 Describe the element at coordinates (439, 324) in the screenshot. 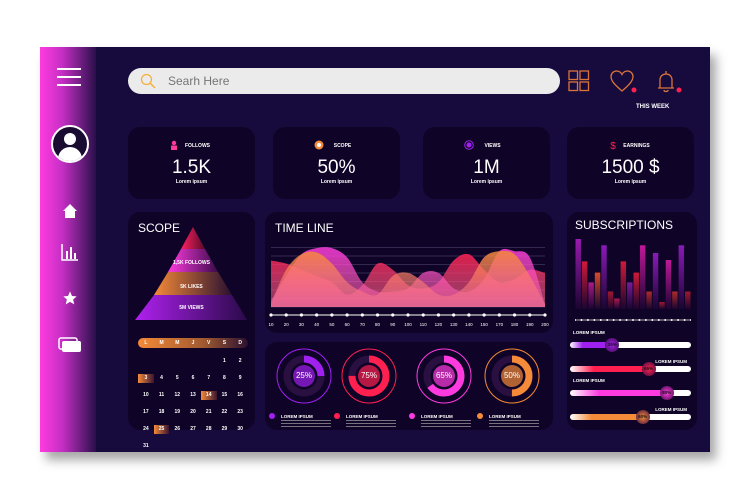

I see `timeline-tick-label: 120` at that location.